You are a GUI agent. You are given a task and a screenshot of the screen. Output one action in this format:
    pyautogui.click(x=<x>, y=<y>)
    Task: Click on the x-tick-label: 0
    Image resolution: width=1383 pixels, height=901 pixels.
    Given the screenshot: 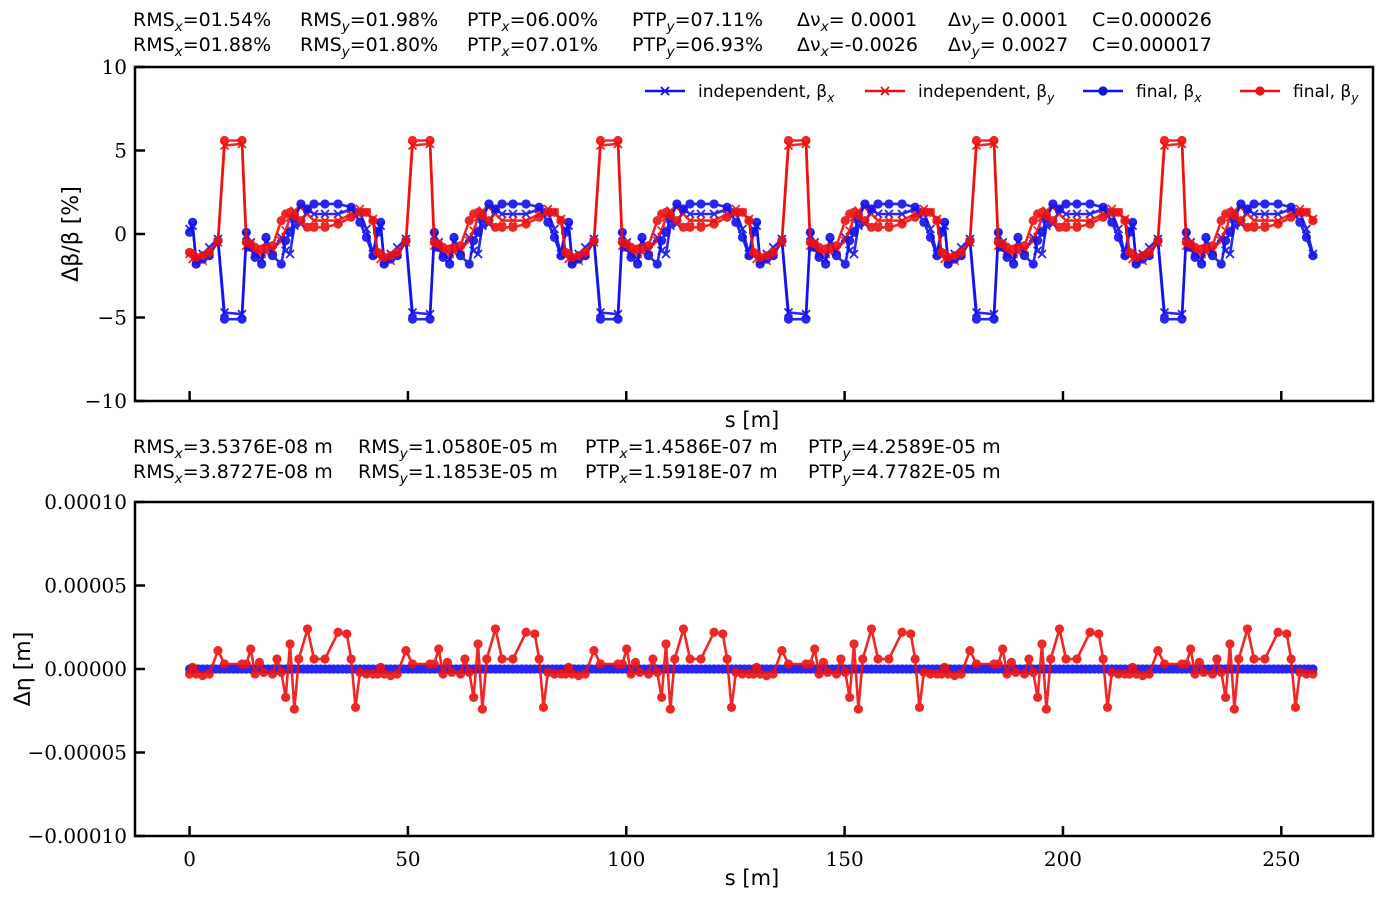 What is the action you would take?
    pyautogui.click(x=189, y=859)
    